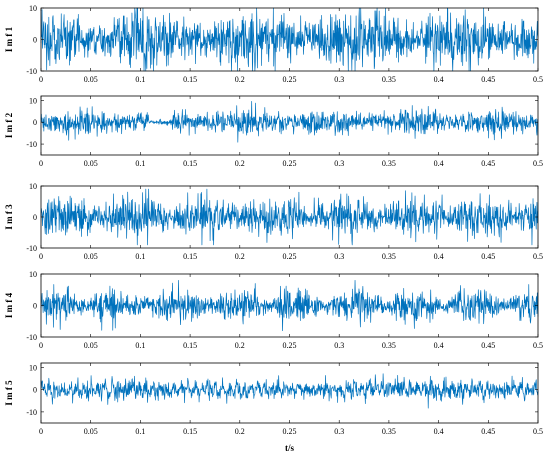  Describe the element at coordinates (240, 79) in the screenshot. I see `imf-1-xtick-label: 0.2` at that location.